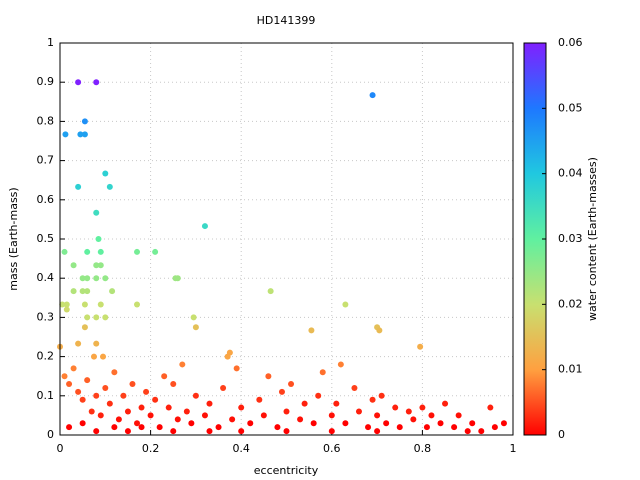 Image resolution: width=640 pixels, height=480 pixels. What do you see at coordinates (332, 448) in the screenshot?
I see `x-tick-label: 0.6` at bounding box center [332, 448].